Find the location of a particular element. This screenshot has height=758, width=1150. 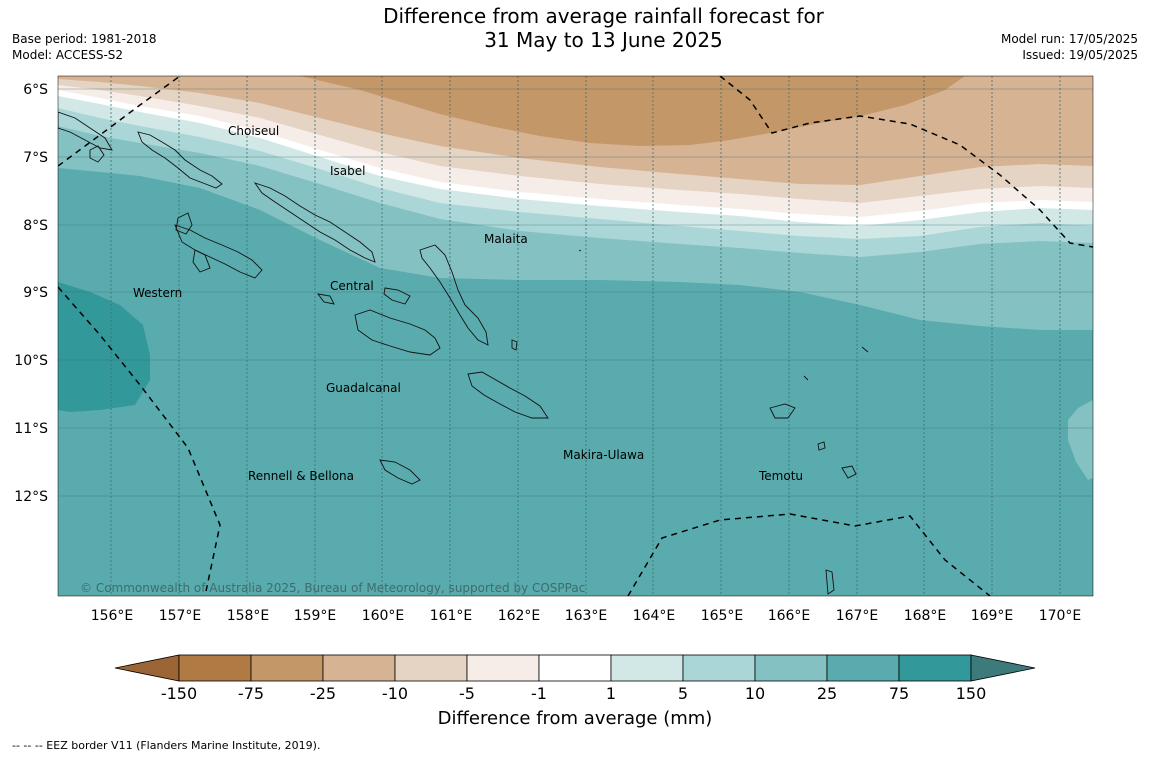

colorbar-tick-label: -10 is located at coordinates (395, 693).